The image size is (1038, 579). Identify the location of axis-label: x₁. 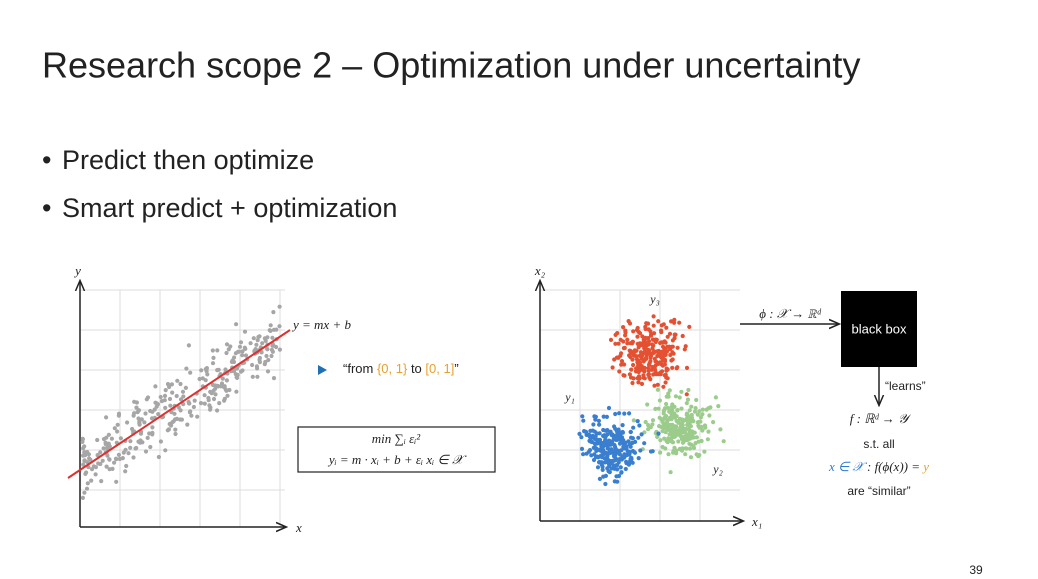
(756, 521).